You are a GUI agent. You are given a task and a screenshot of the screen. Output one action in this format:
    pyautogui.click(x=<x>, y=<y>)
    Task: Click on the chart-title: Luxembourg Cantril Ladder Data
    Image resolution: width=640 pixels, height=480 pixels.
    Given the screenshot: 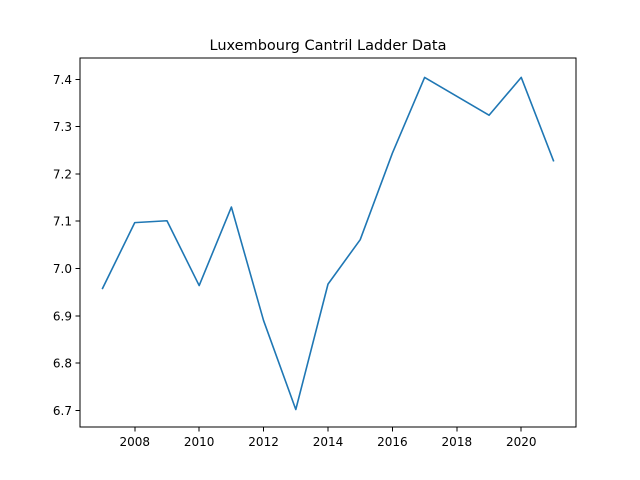 What is the action you would take?
    pyautogui.click(x=328, y=46)
    